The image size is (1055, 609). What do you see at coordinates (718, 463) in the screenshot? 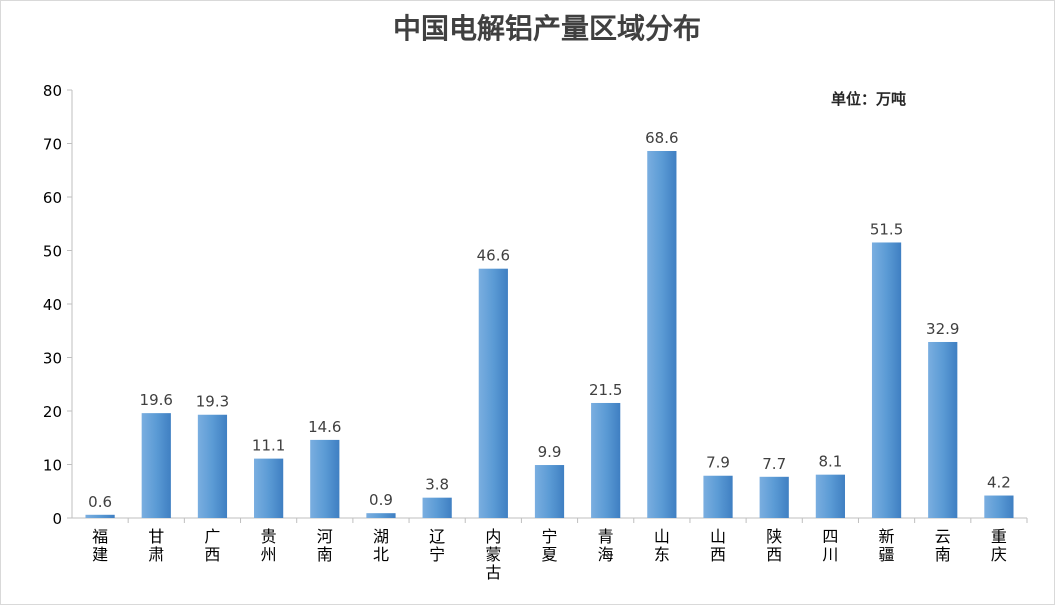
I see `value-label: 7.9` at bounding box center [718, 463].